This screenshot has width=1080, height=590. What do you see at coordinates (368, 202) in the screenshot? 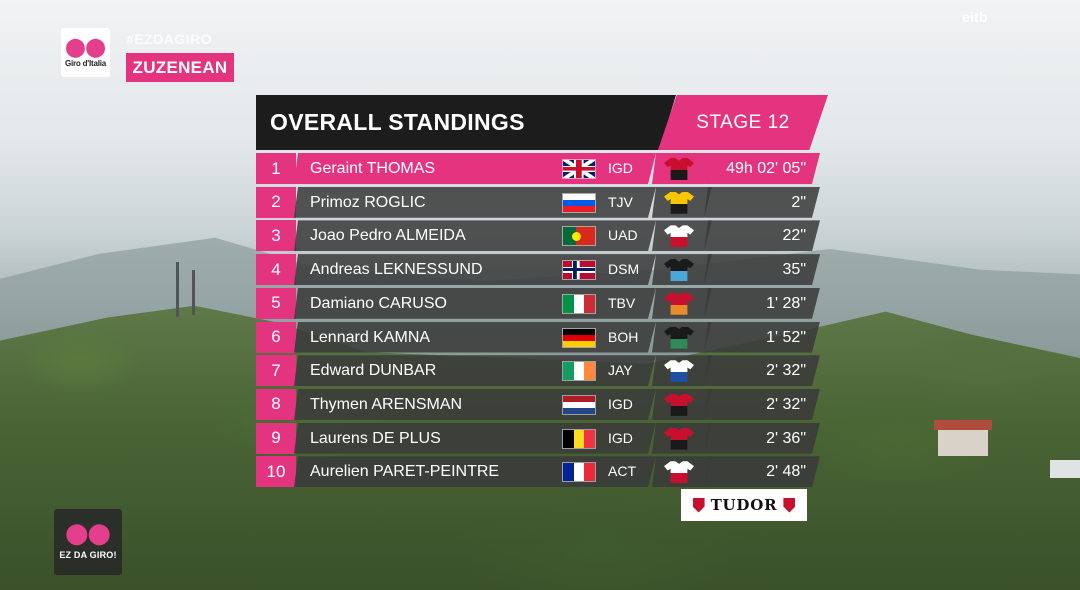
I see `rider-name: Primoz ROGLIC` at bounding box center [368, 202].